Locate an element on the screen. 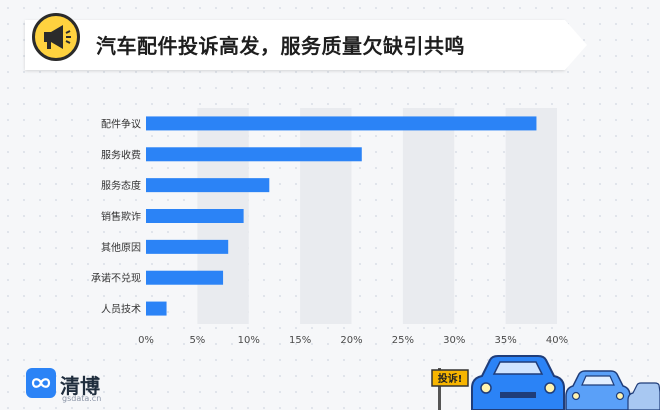 The width and height of the screenshot is (660, 410). title-banner is located at coordinates (306, 45).